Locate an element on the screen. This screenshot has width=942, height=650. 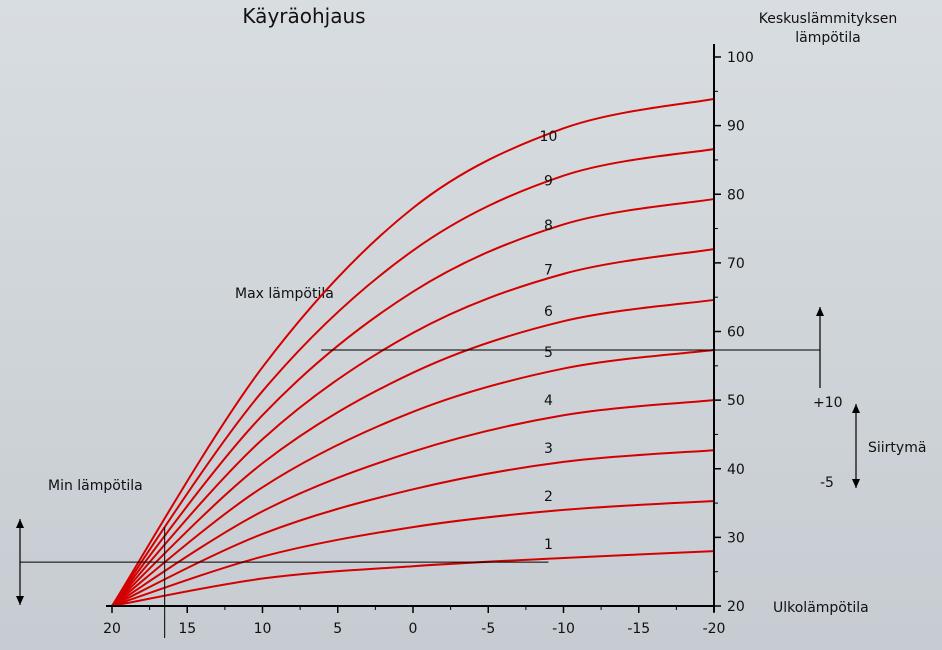
x-tick-label-8: -20 is located at coordinates (714, 629).